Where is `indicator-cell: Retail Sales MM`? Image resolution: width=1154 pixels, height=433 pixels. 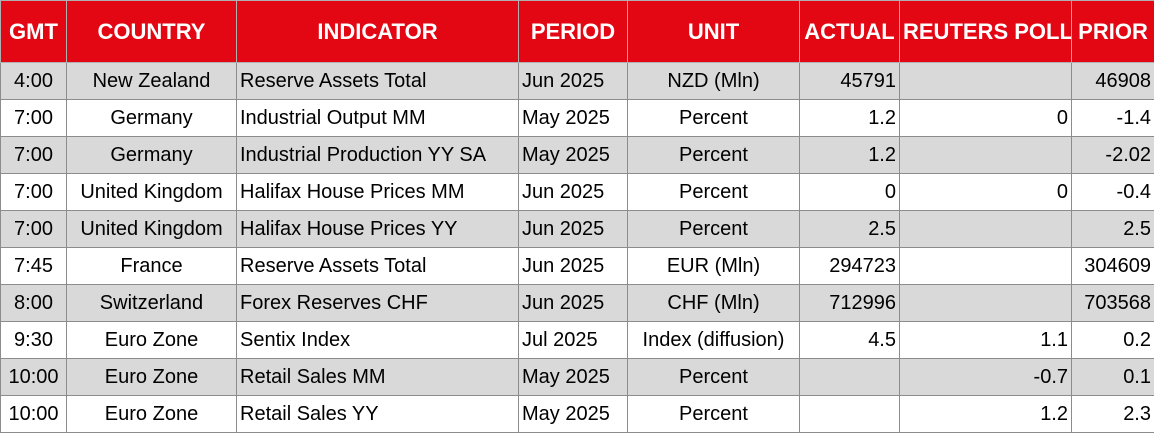
indicator-cell: Retail Sales MM is located at coordinates (378, 377).